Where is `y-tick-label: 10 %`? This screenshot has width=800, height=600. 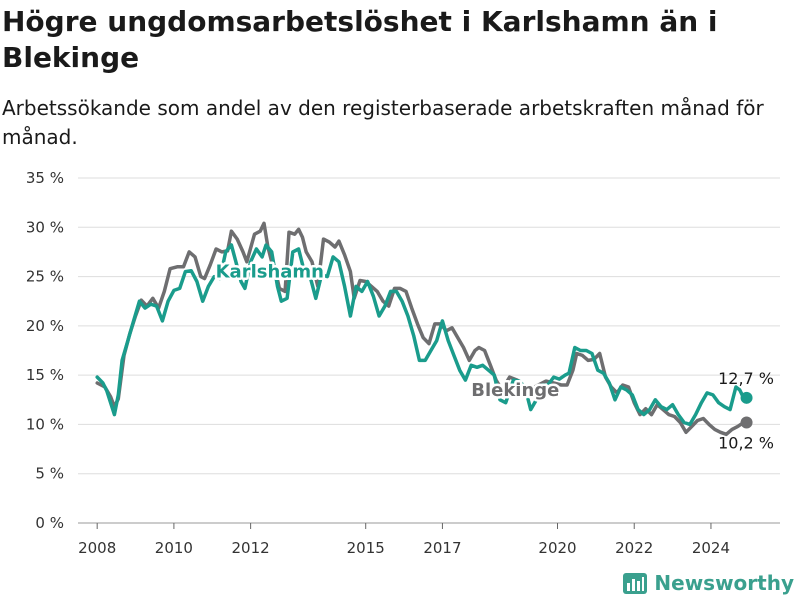 y-tick-label: 10 % is located at coordinates (45, 424).